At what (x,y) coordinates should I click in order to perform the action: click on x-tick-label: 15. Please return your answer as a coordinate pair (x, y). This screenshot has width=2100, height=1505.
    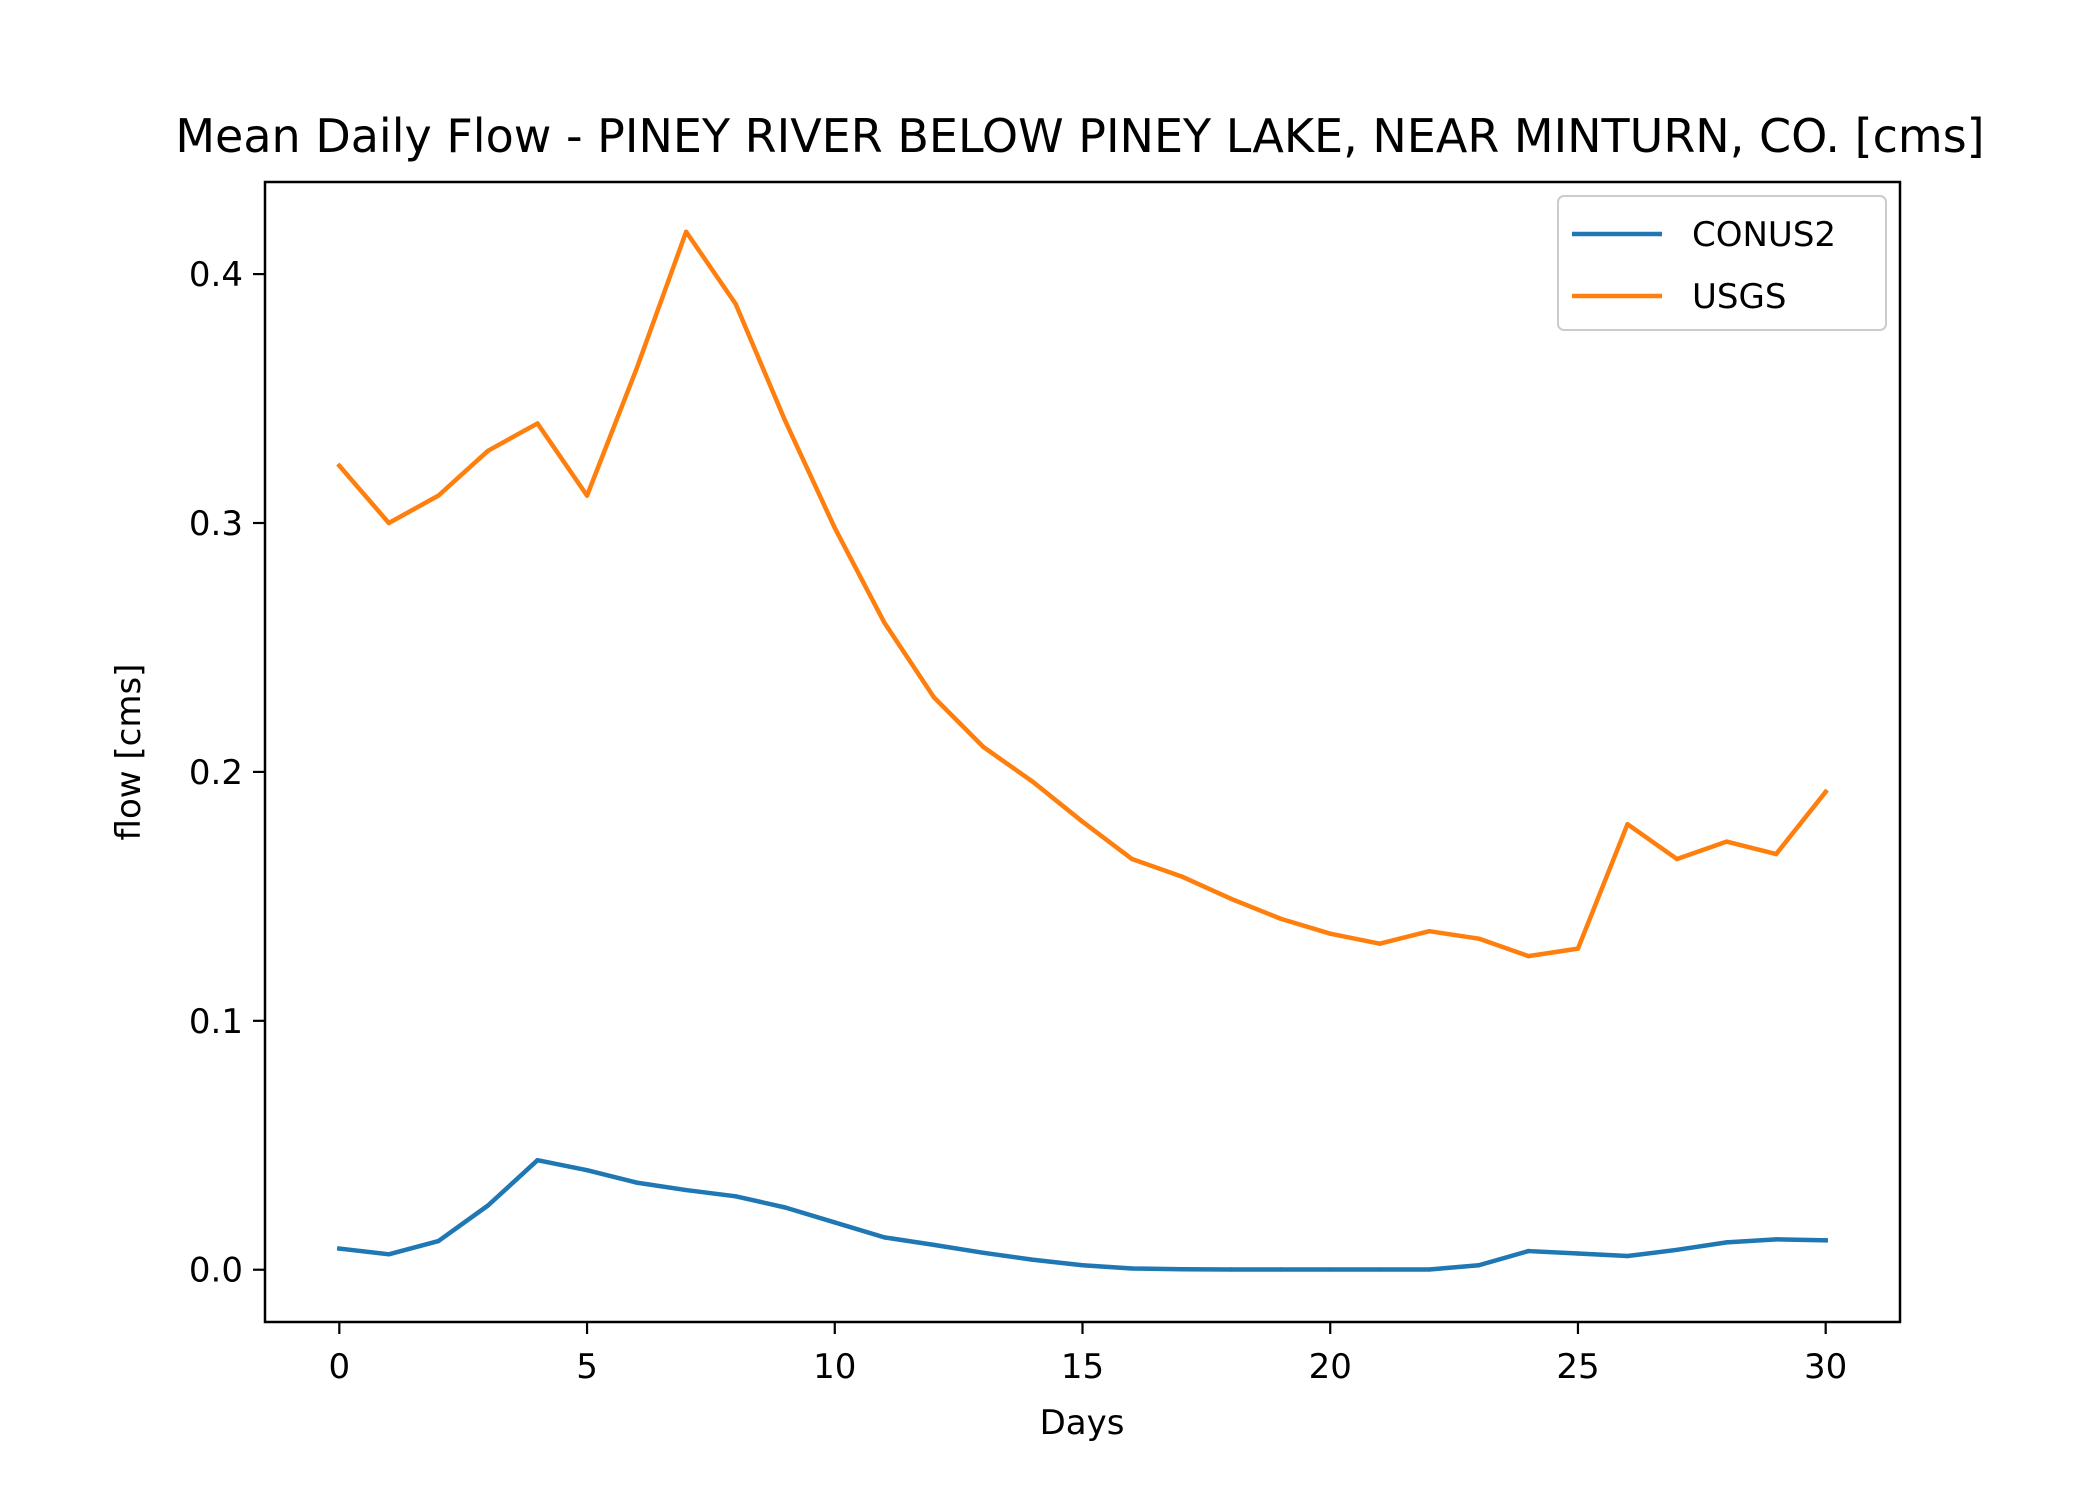
    Looking at the image, I should click on (1082, 1367).